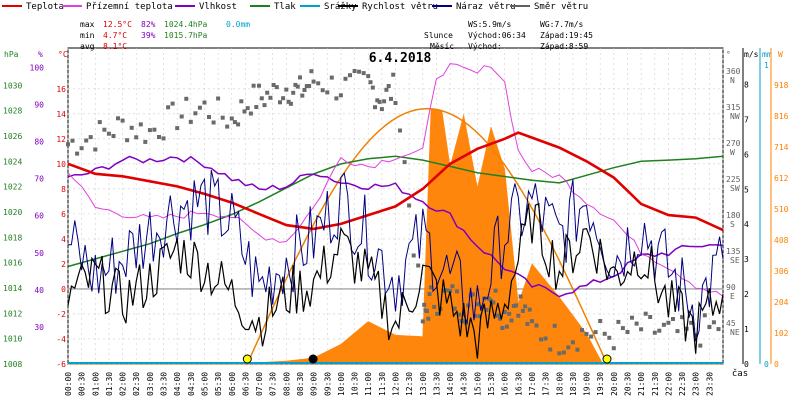 The image size is (800, 400). Describe the element at coordinates (382, 384) in the screenshot. I see `x-tick-label: 11:30` at that location.